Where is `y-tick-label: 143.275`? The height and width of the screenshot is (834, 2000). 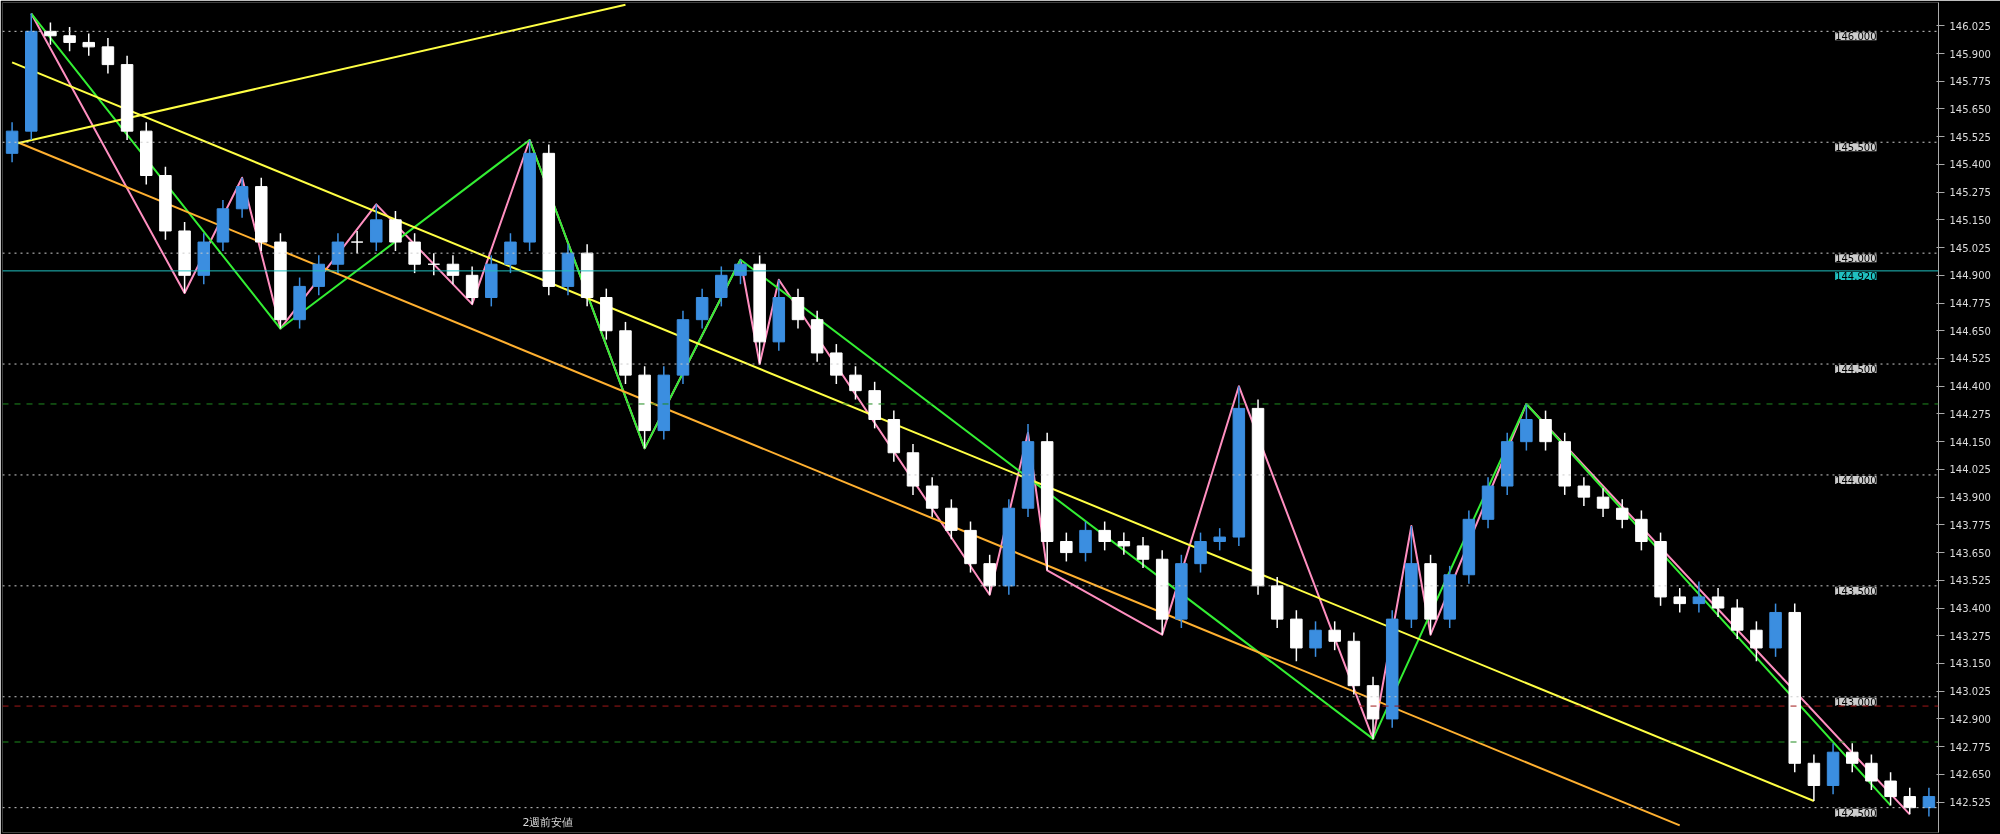
y-tick-label: 143.275 is located at coordinates (1970, 636).